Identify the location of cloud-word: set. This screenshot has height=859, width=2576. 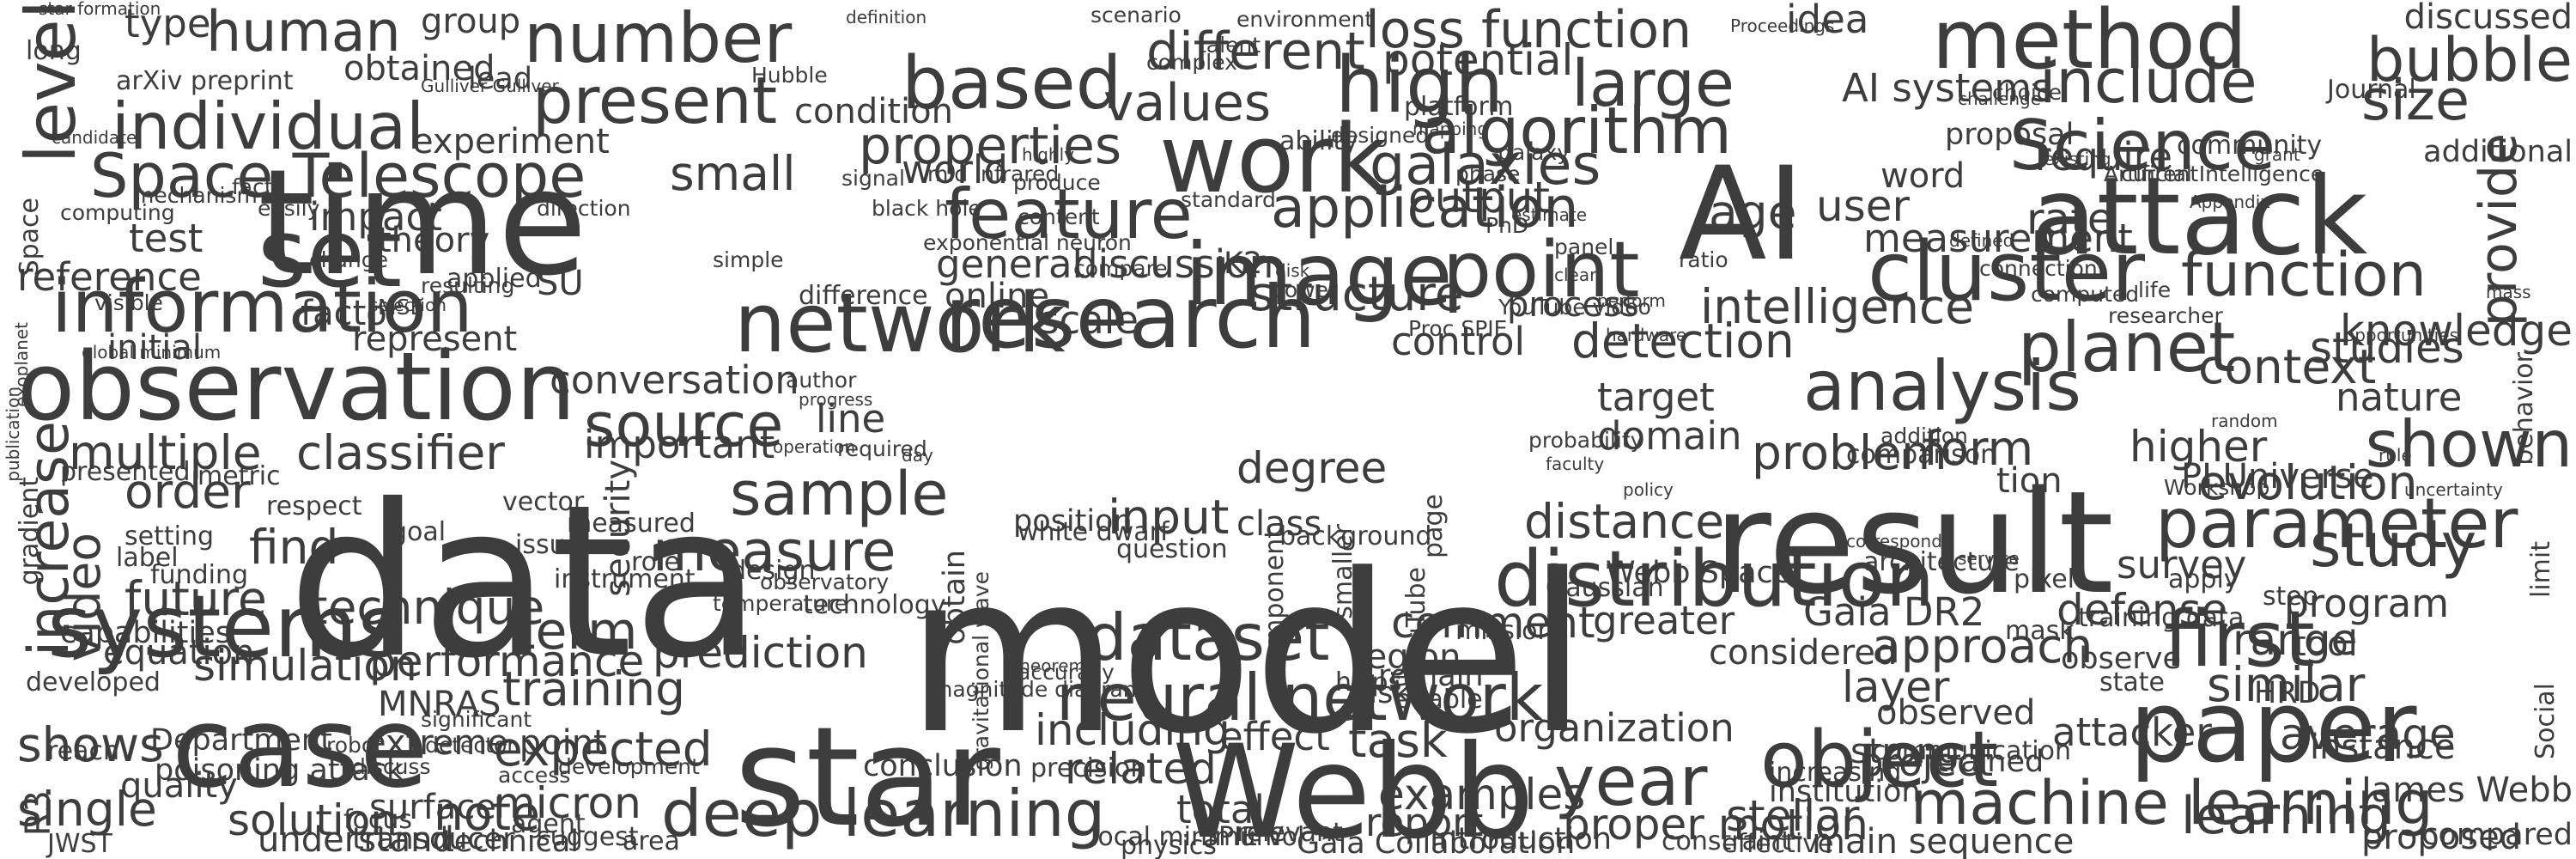
(330, 253).